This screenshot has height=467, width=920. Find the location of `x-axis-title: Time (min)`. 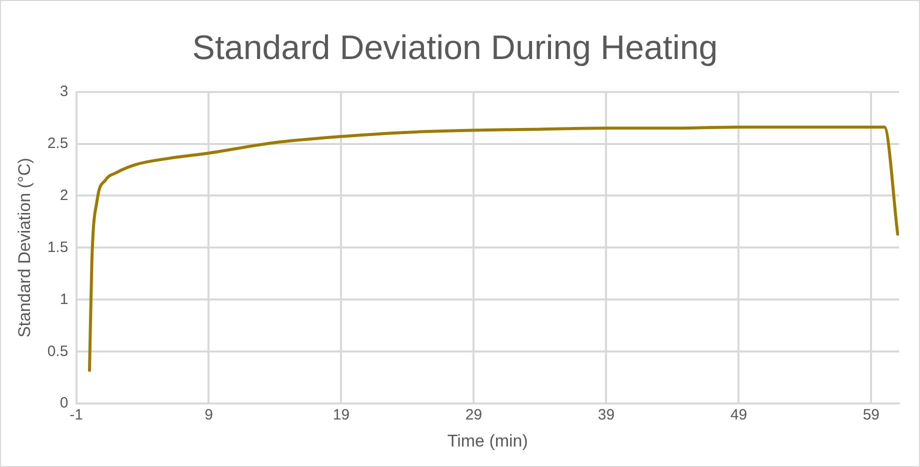

x-axis-title: Time (min) is located at coordinates (487, 440).